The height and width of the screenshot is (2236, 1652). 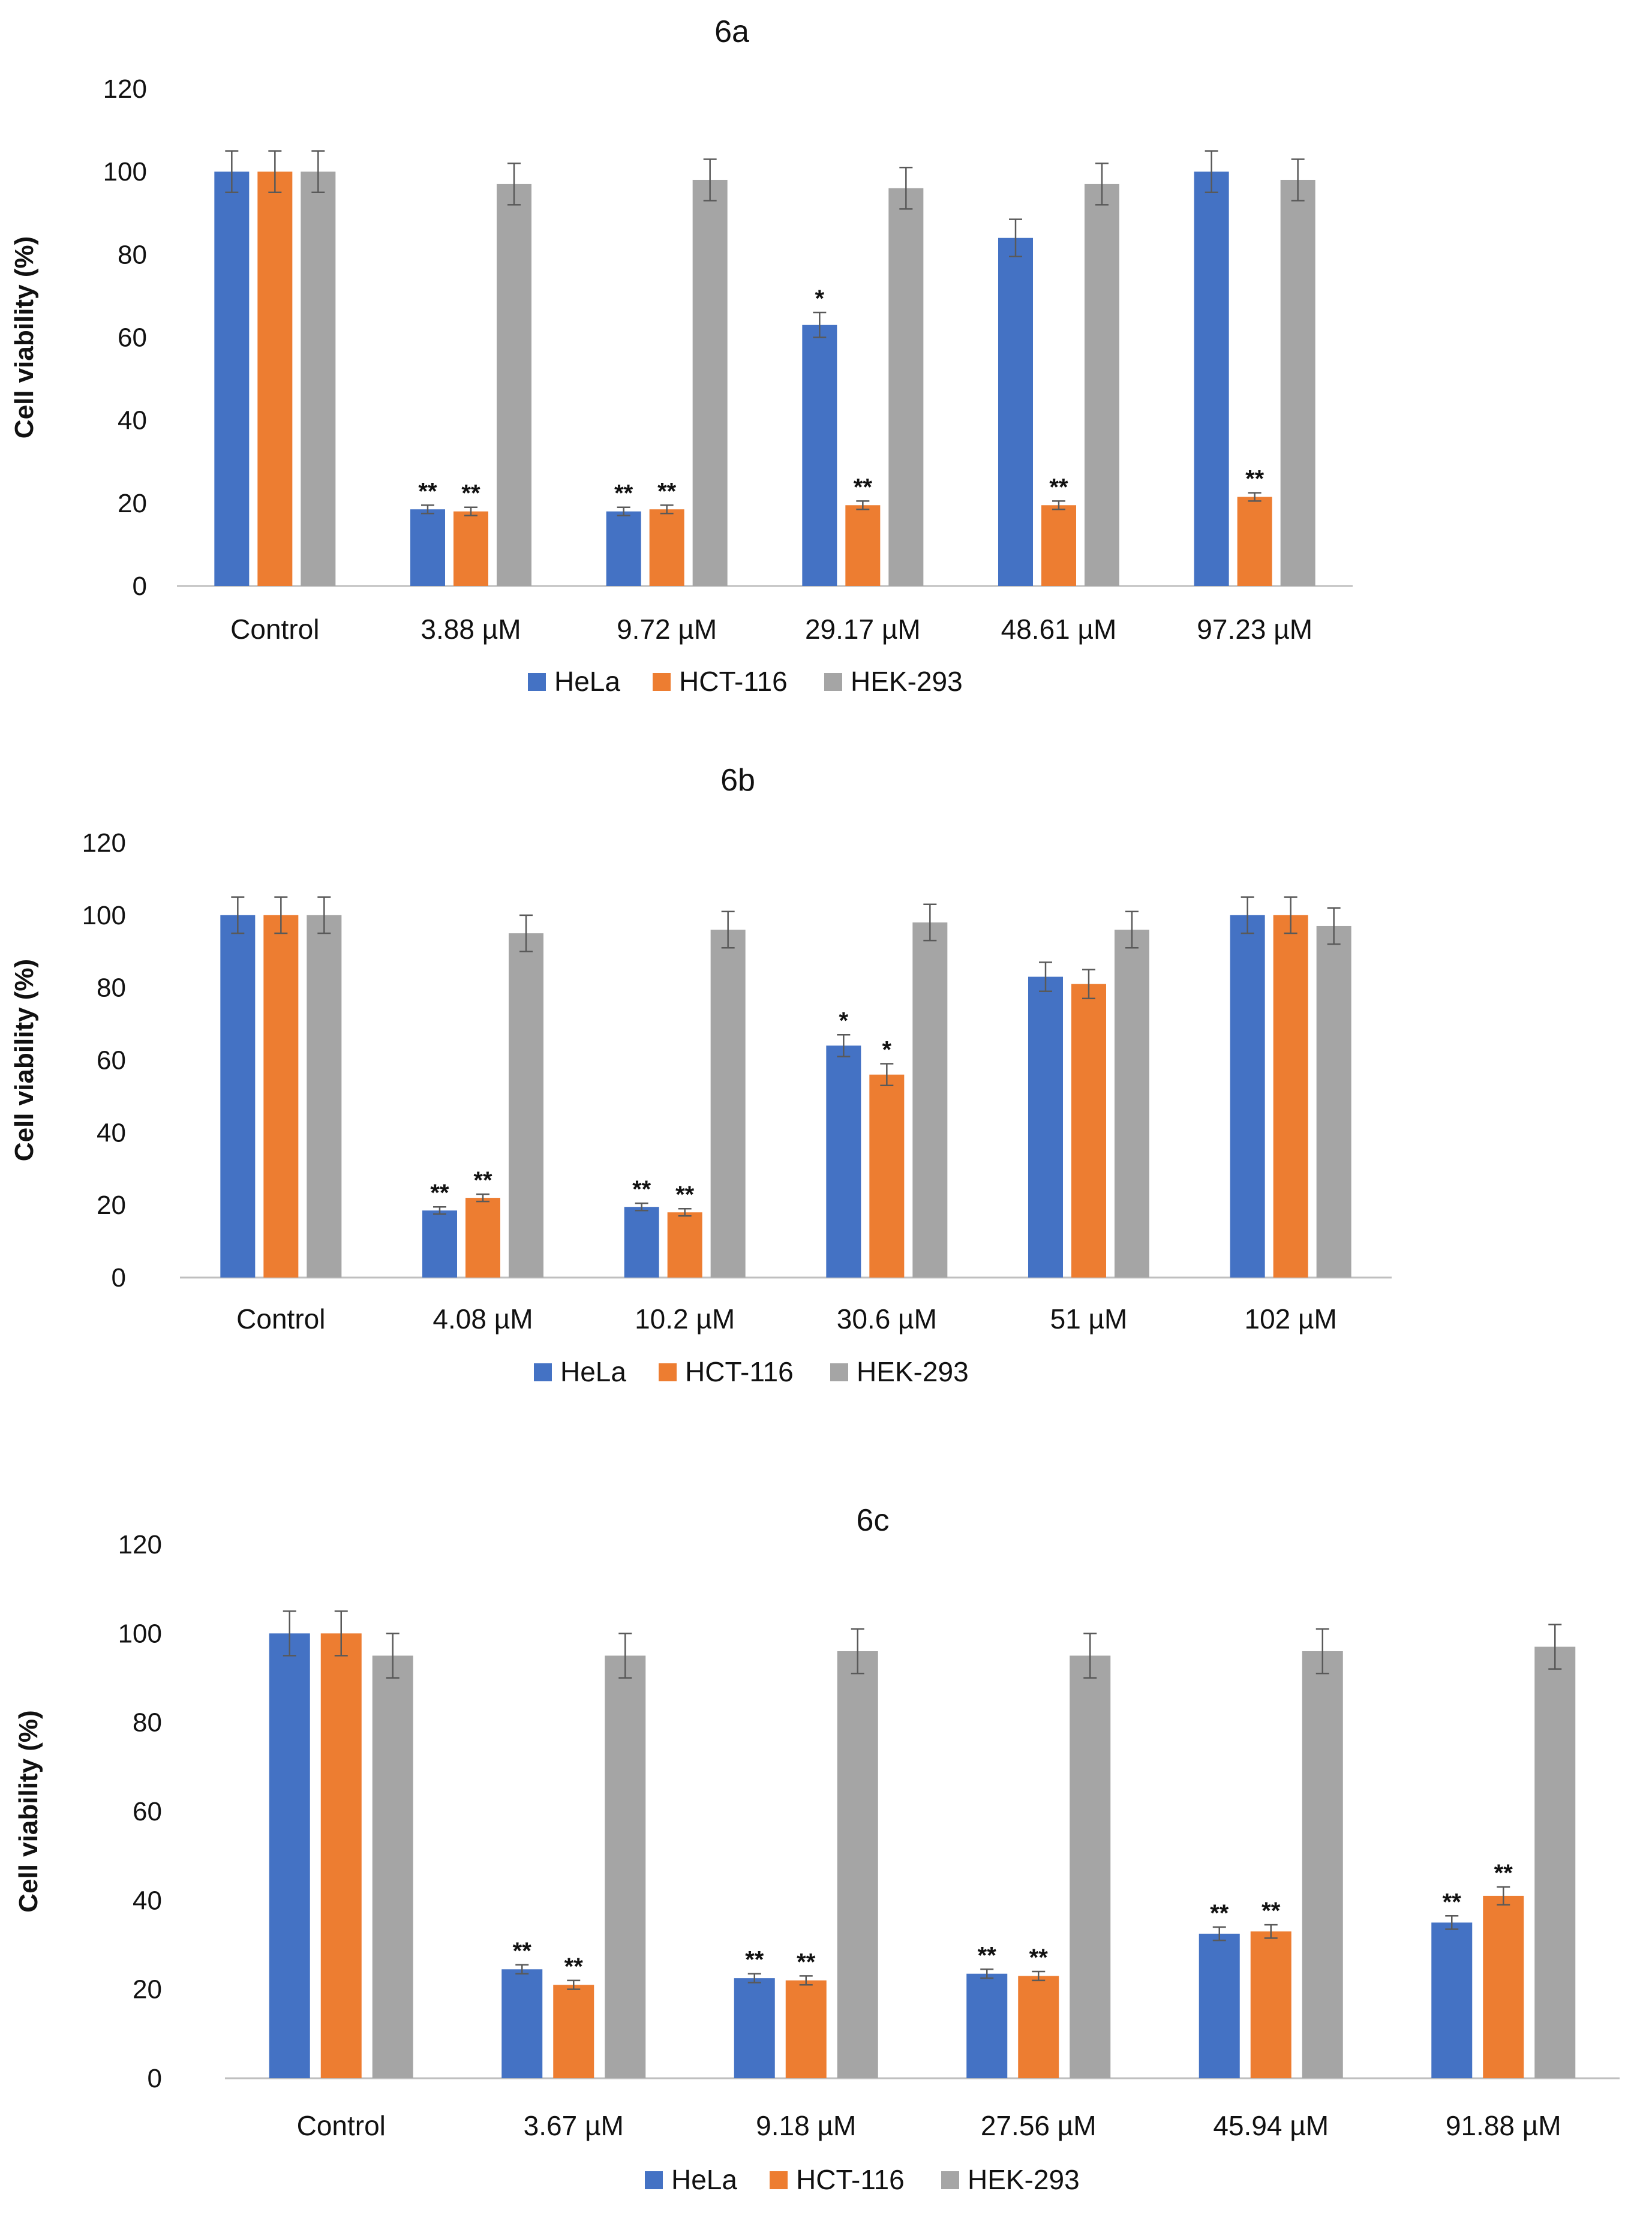 I want to click on y-tick-label: 120, so click(x=104, y=843).